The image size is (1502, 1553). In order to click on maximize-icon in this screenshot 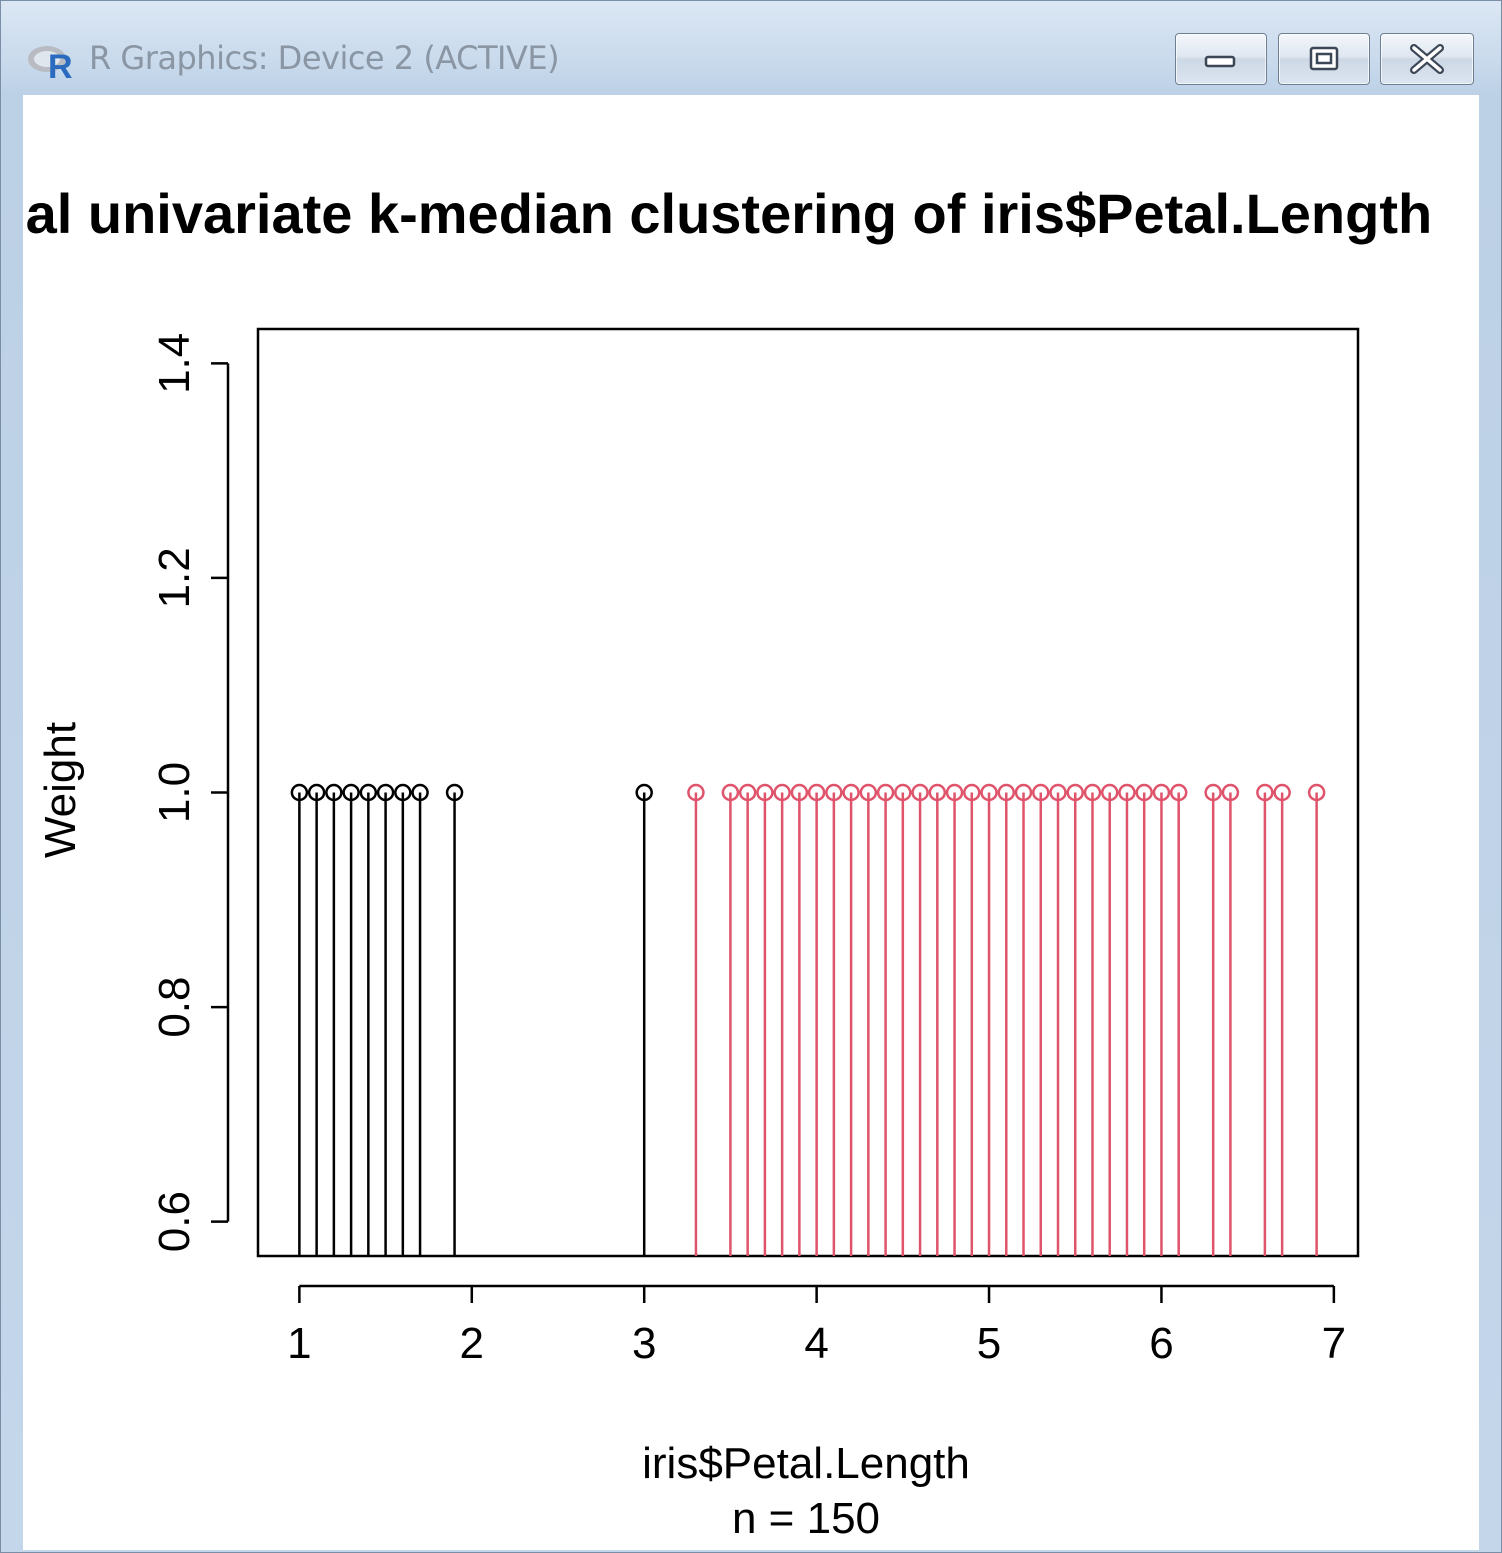, I will do `click(1324, 58)`.